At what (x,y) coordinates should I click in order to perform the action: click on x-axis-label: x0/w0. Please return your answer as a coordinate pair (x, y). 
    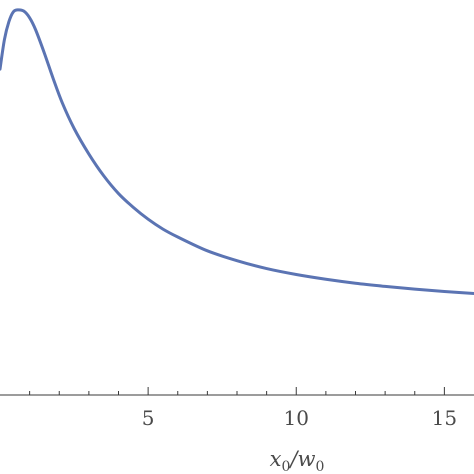
    Looking at the image, I should click on (297, 460).